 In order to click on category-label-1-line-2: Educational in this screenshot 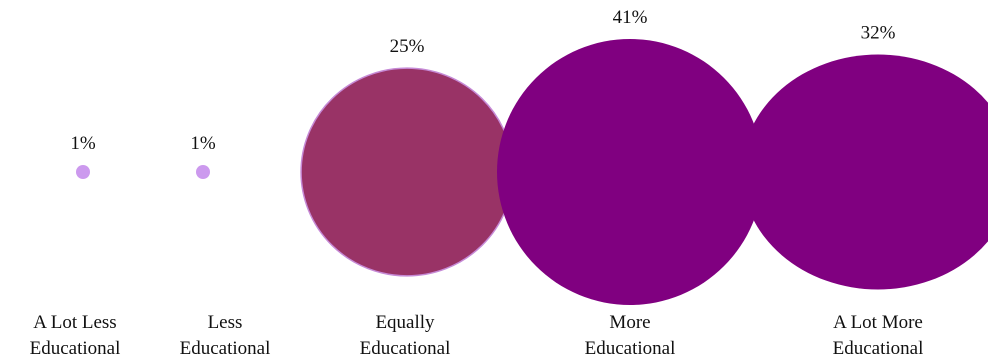, I will do `click(75, 348)`.